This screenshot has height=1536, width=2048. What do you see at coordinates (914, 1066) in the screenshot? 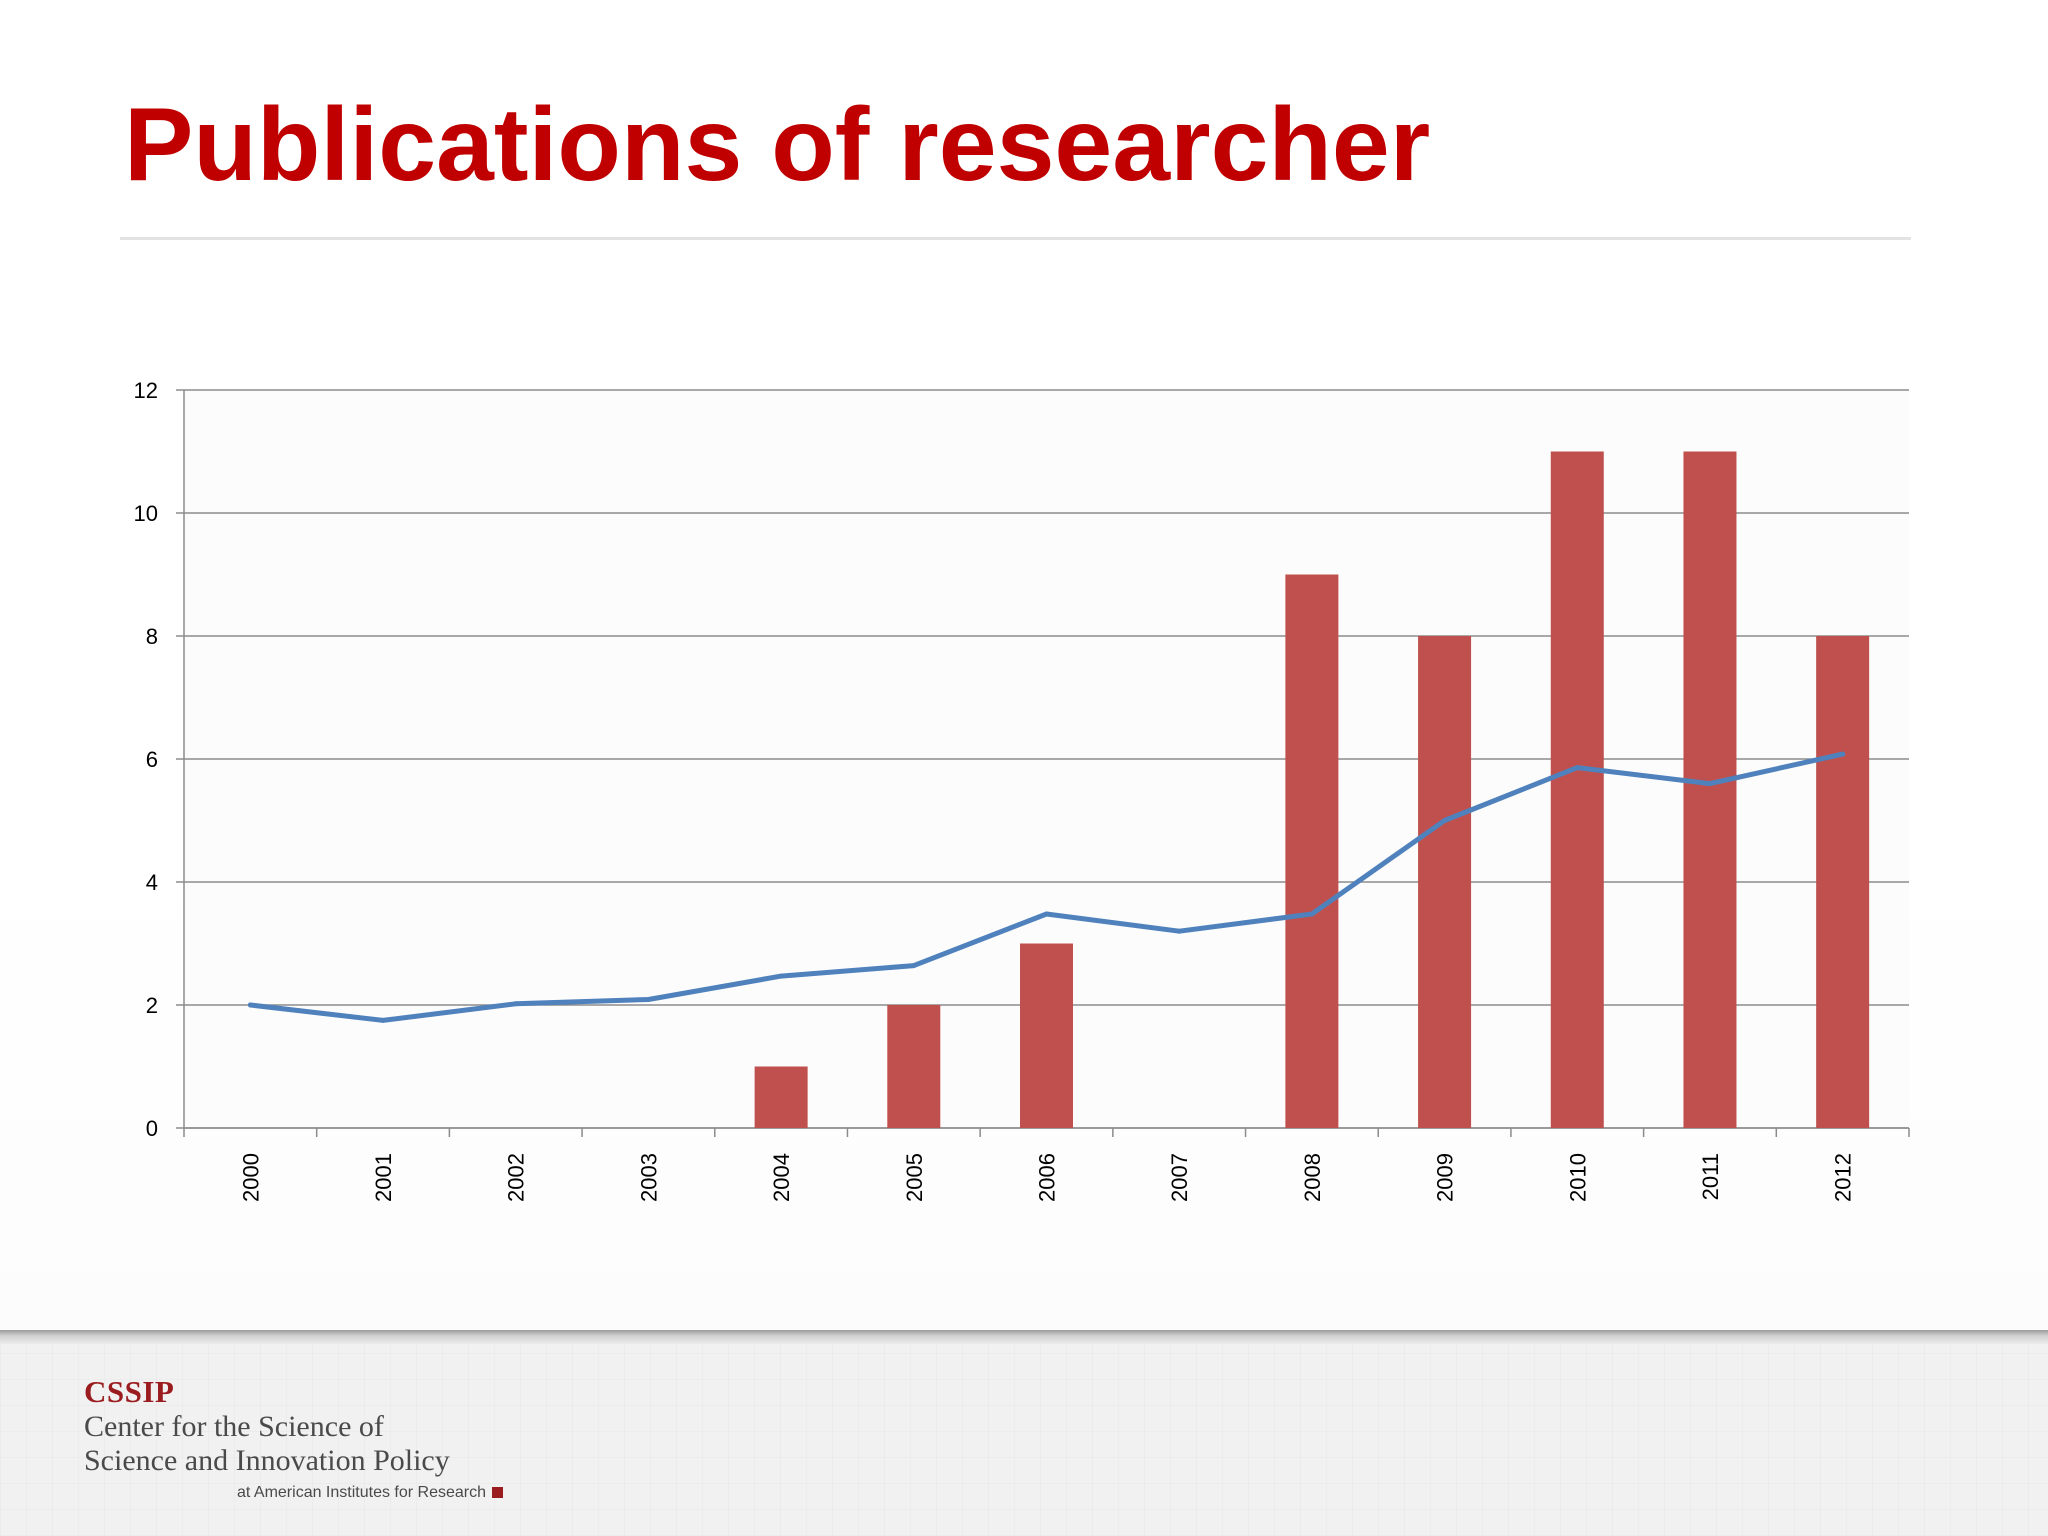
I see `bar-2005` at bounding box center [914, 1066].